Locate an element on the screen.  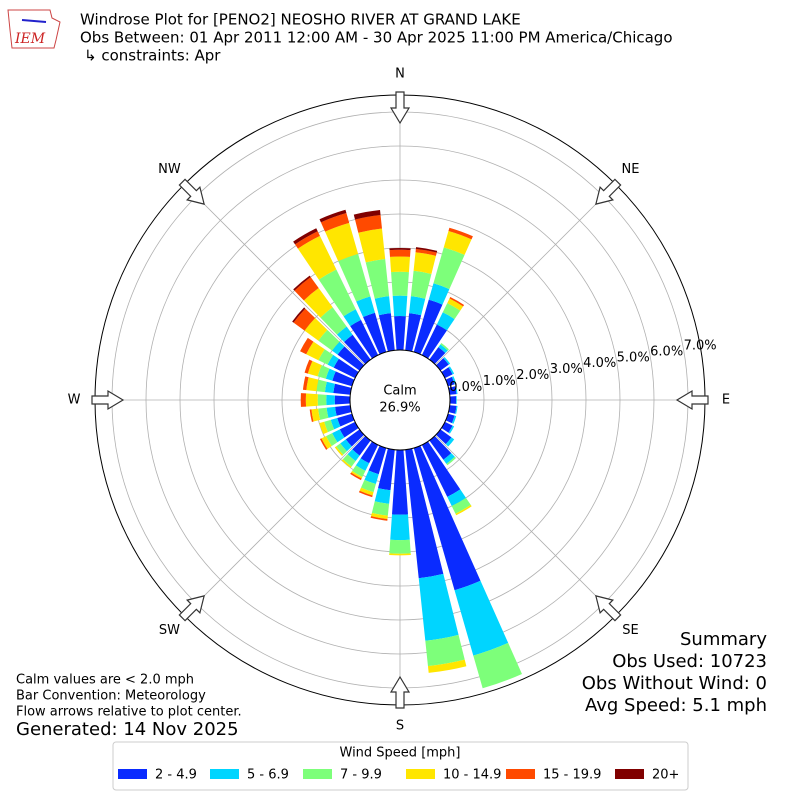
logo-text: IEM is located at coordinates (30, 39).